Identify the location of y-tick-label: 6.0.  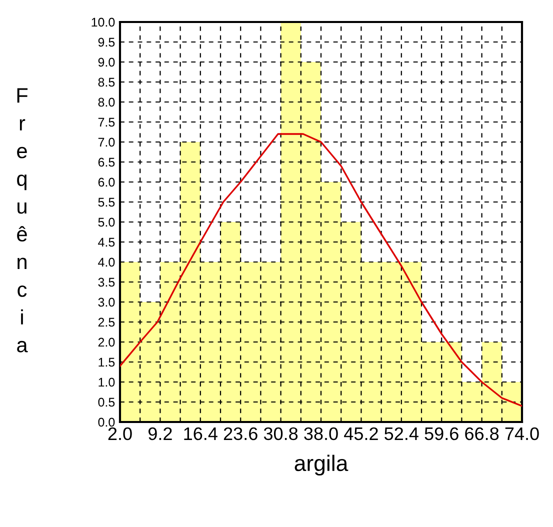
(106, 182).